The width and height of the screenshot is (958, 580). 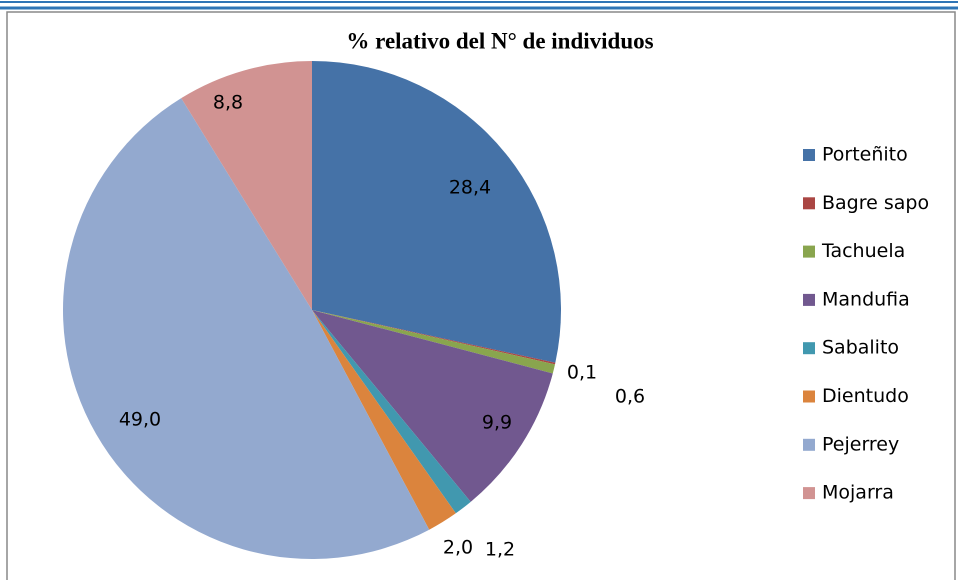 What do you see at coordinates (860, 348) in the screenshot?
I see `legend-label: Sabalito` at bounding box center [860, 348].